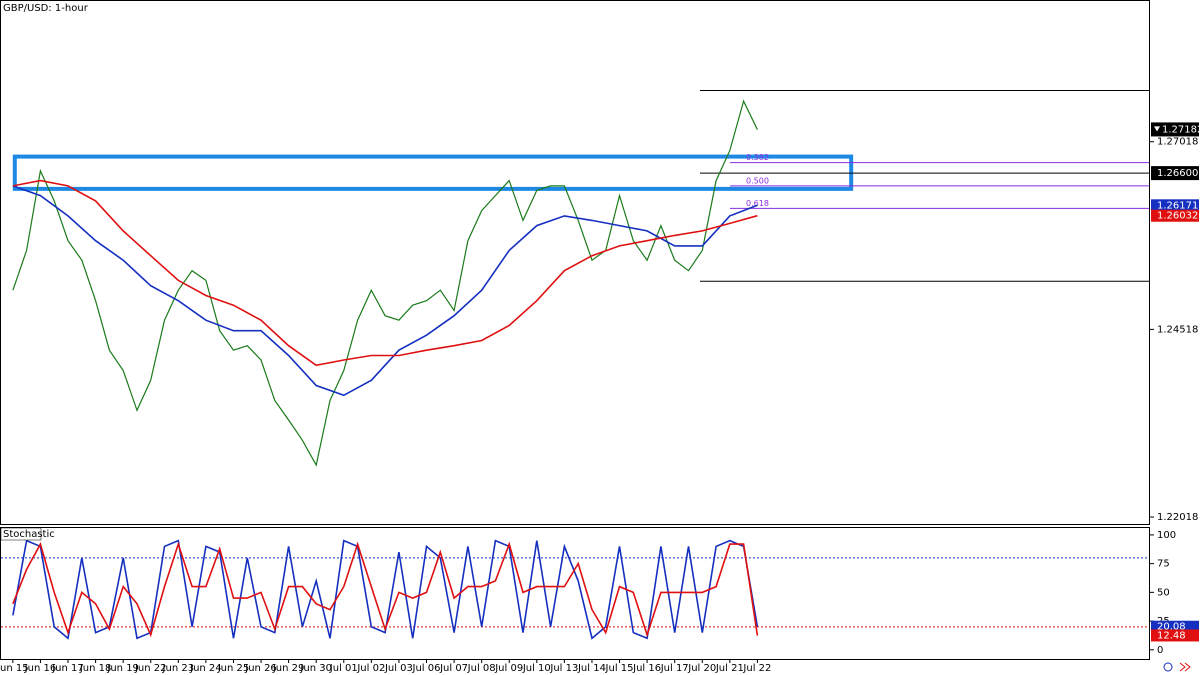 This screenshot has width=1200, height=675. Describe the element at coordinates (122, 668) in the screenshot. I see `x-tick-label: Jun 19` at that location.